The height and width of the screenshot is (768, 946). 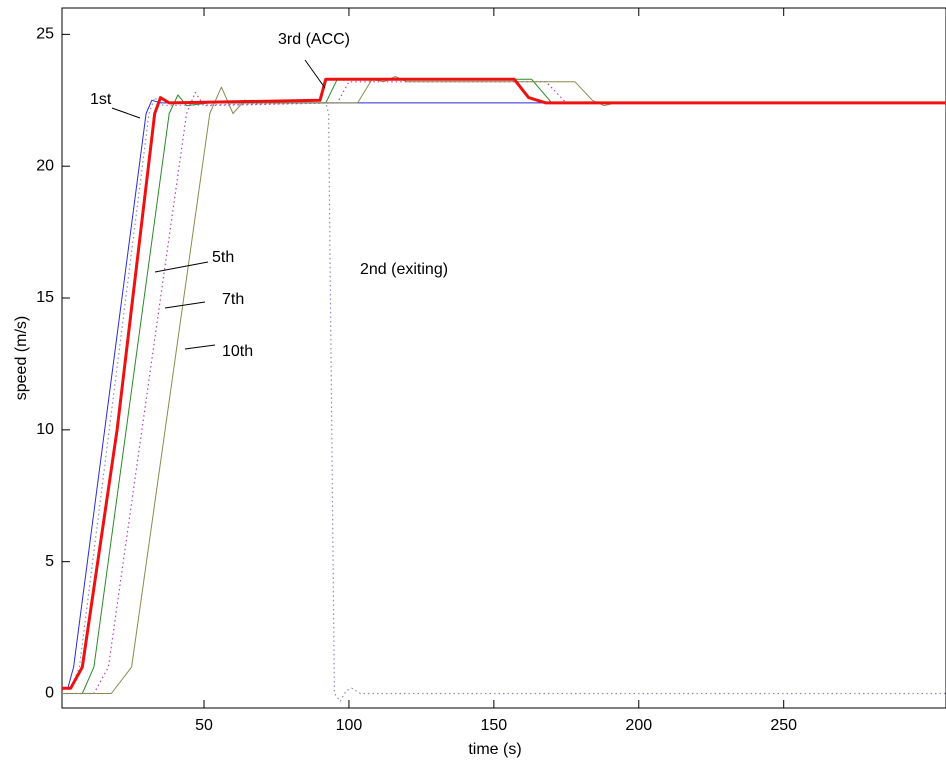 What do you see at coordinates (783, 725) in the screenshot?
I see `x-tick-label: 250` at bounding box center [783, 725].